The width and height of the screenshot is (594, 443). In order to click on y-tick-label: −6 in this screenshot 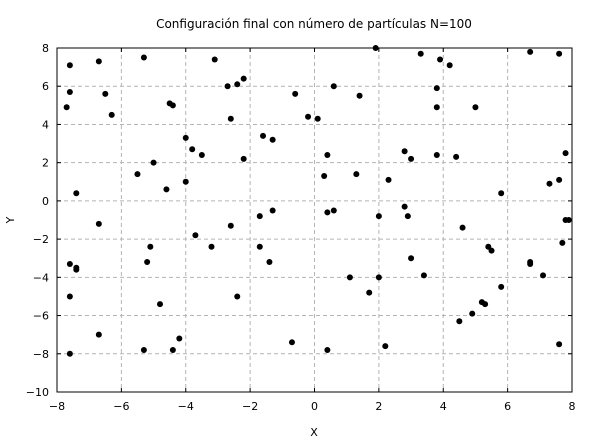, I will do `click(41, 316)`.